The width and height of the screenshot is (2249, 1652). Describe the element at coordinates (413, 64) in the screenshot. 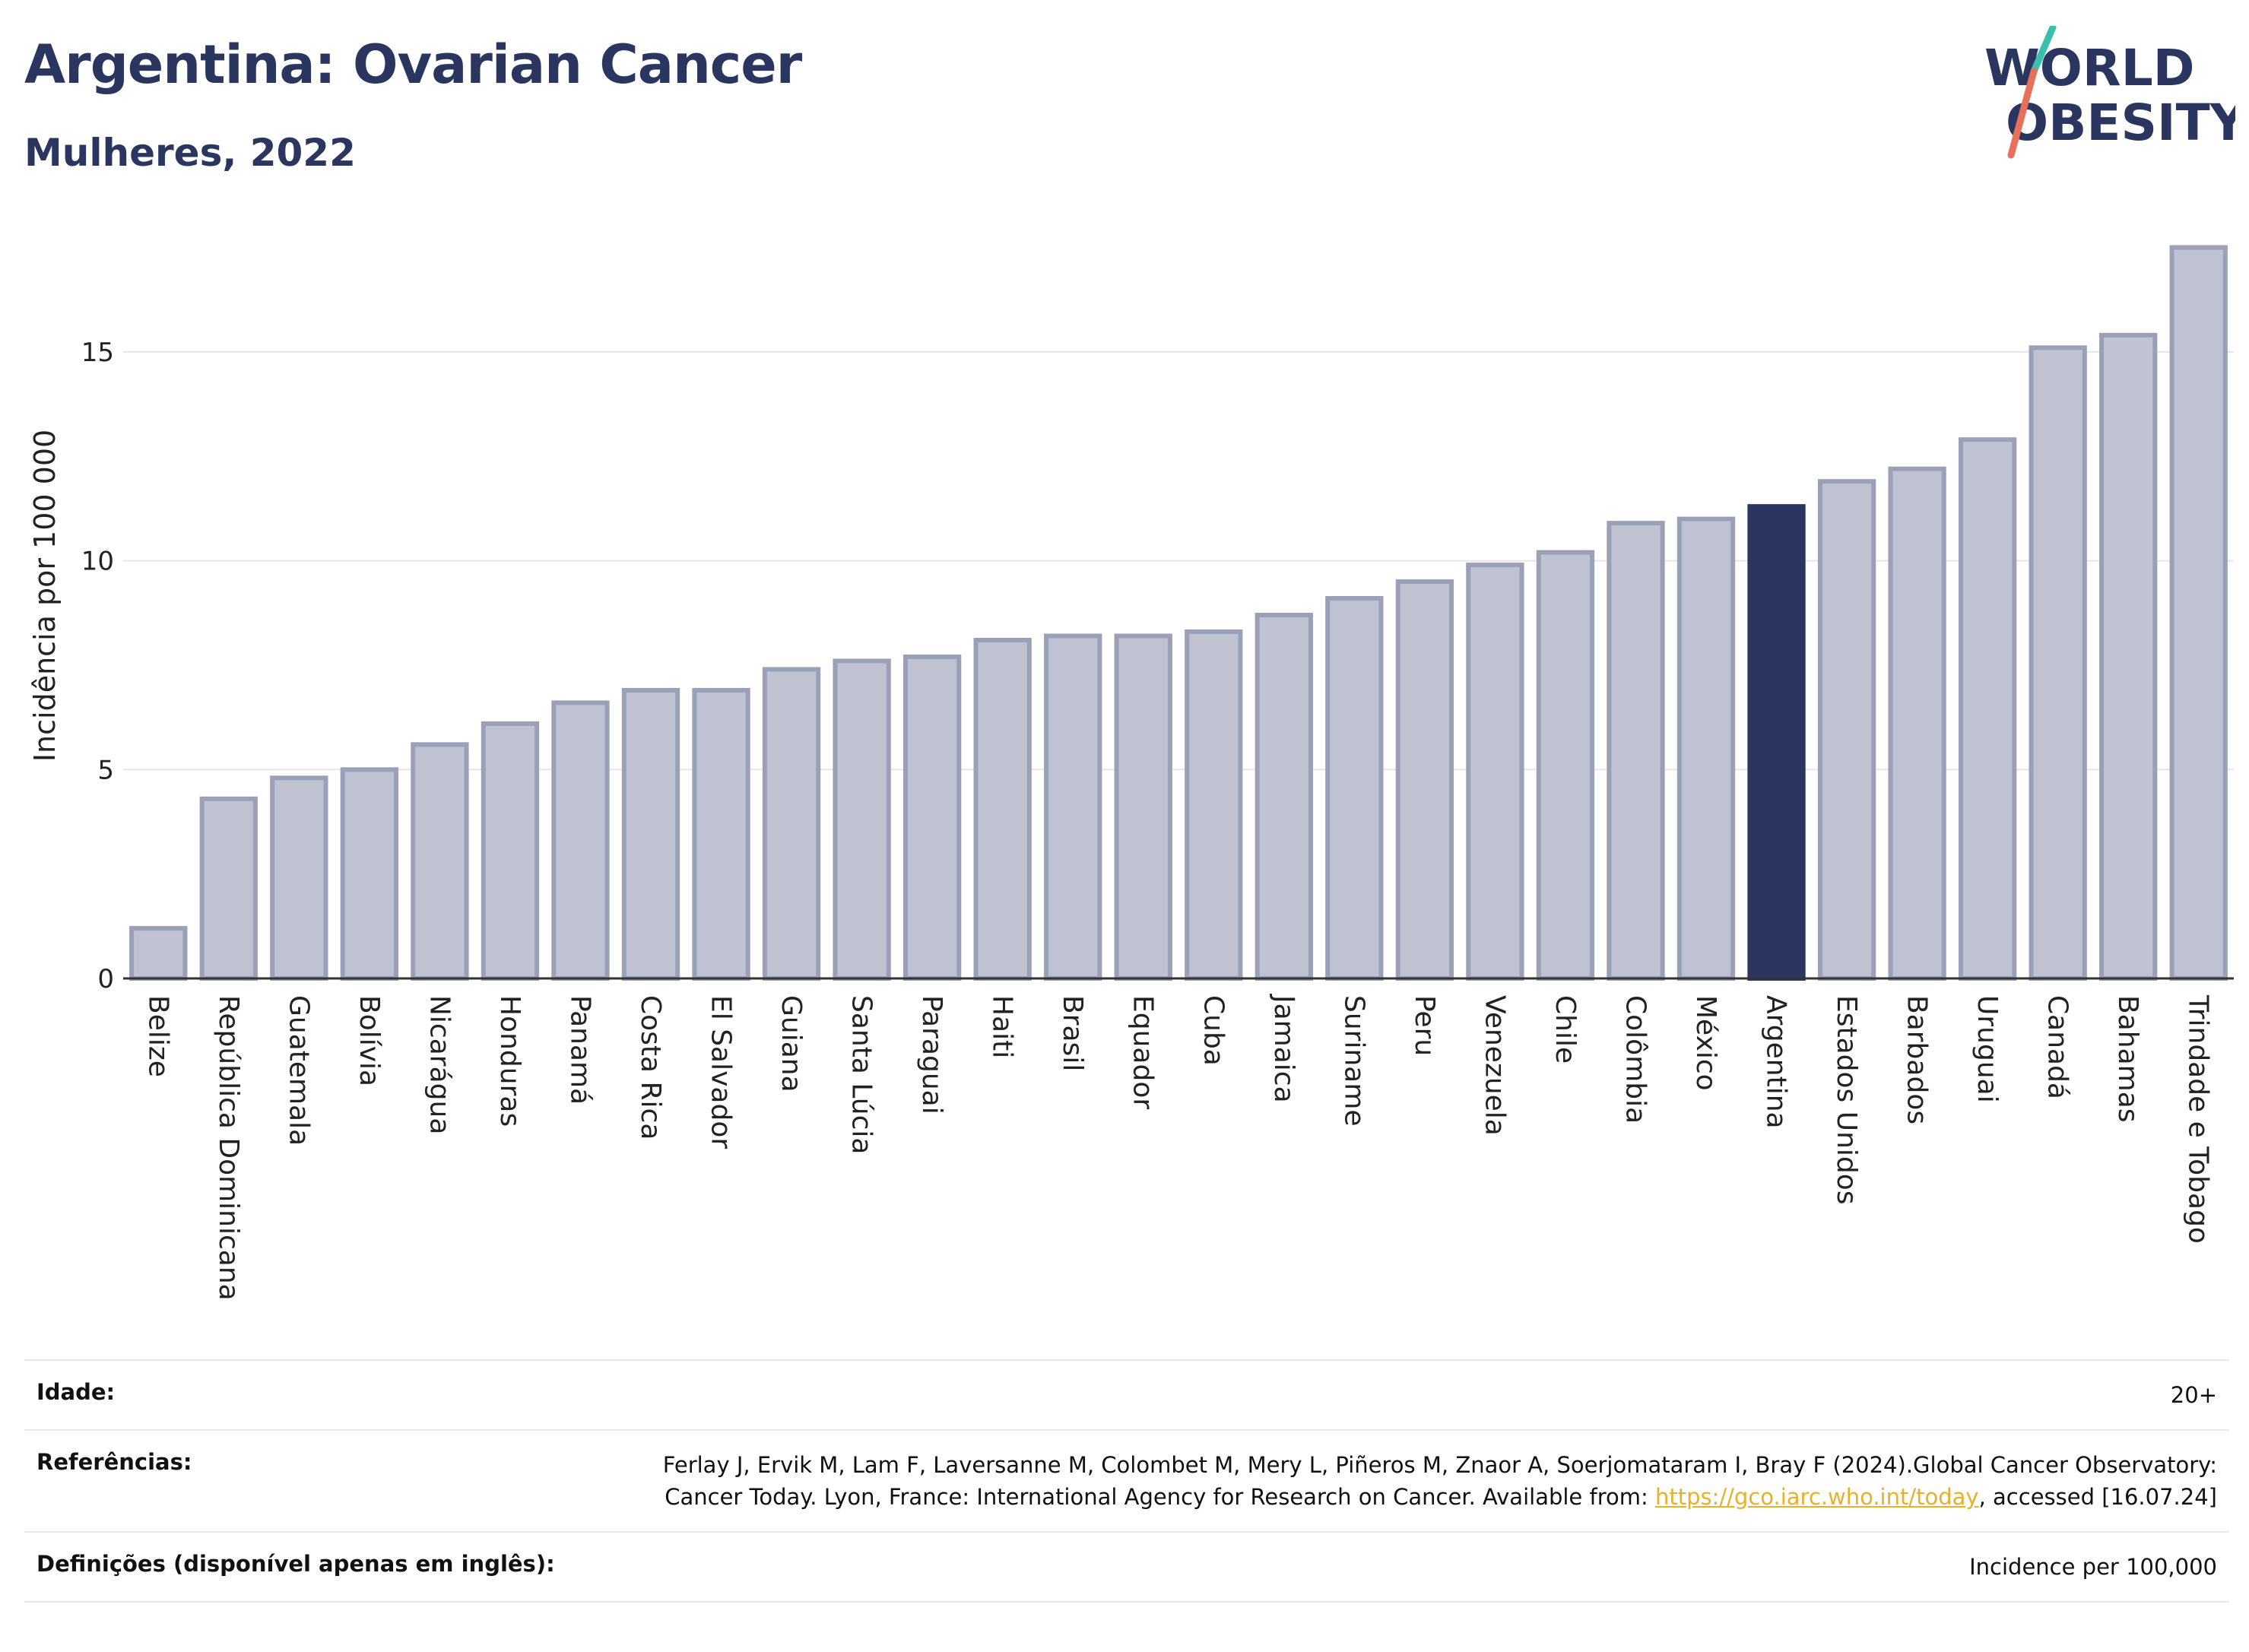

I see `chart-title: Argentina: Ovarian Cancer` at that location.